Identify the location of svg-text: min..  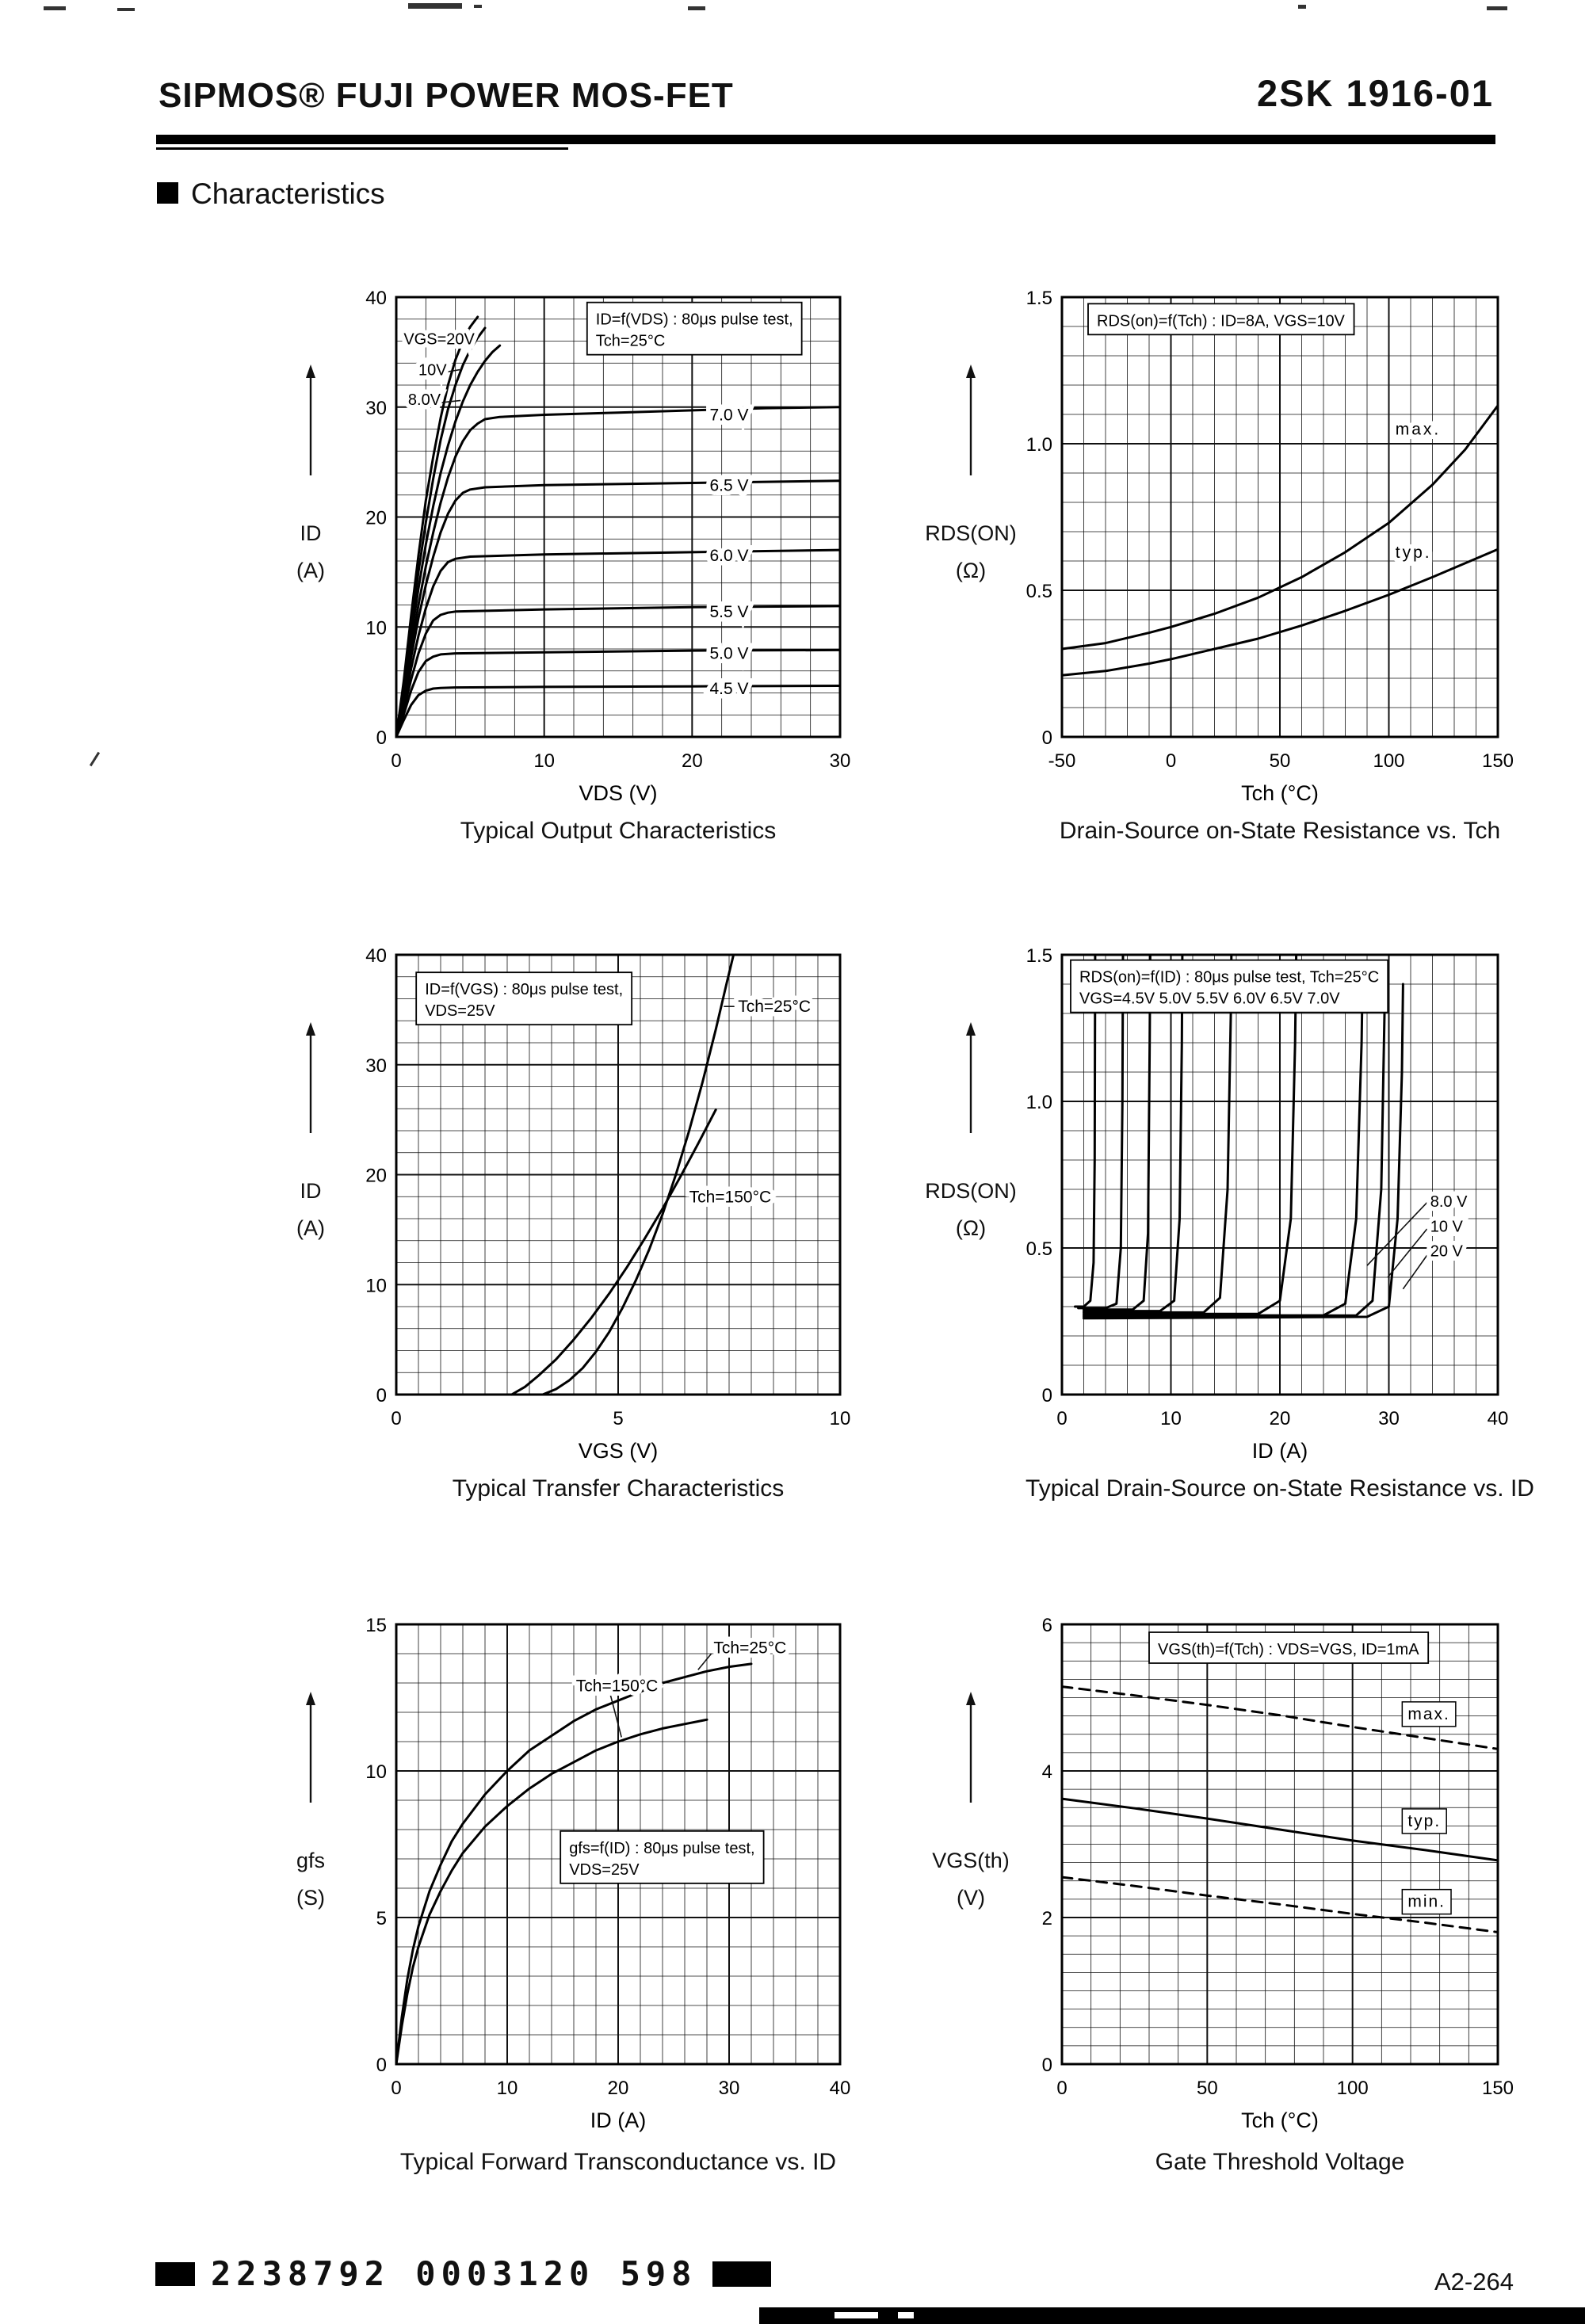
(1426, 1902).